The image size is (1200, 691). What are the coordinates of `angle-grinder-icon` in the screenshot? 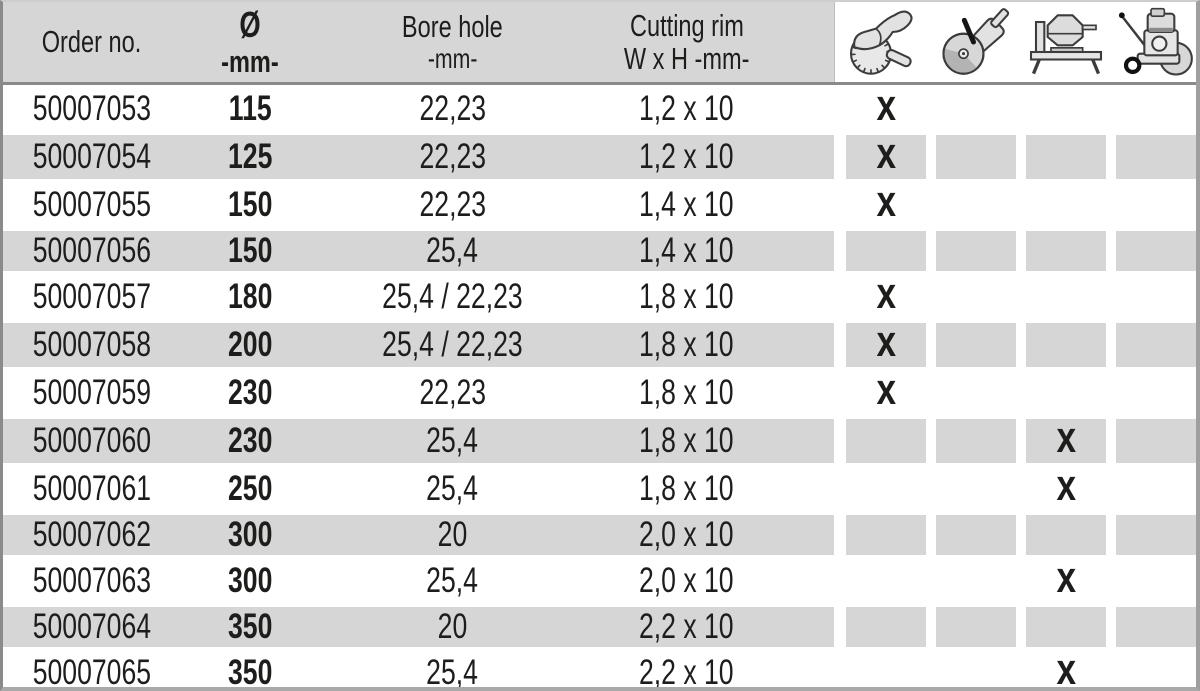 It's located at (886, 42).